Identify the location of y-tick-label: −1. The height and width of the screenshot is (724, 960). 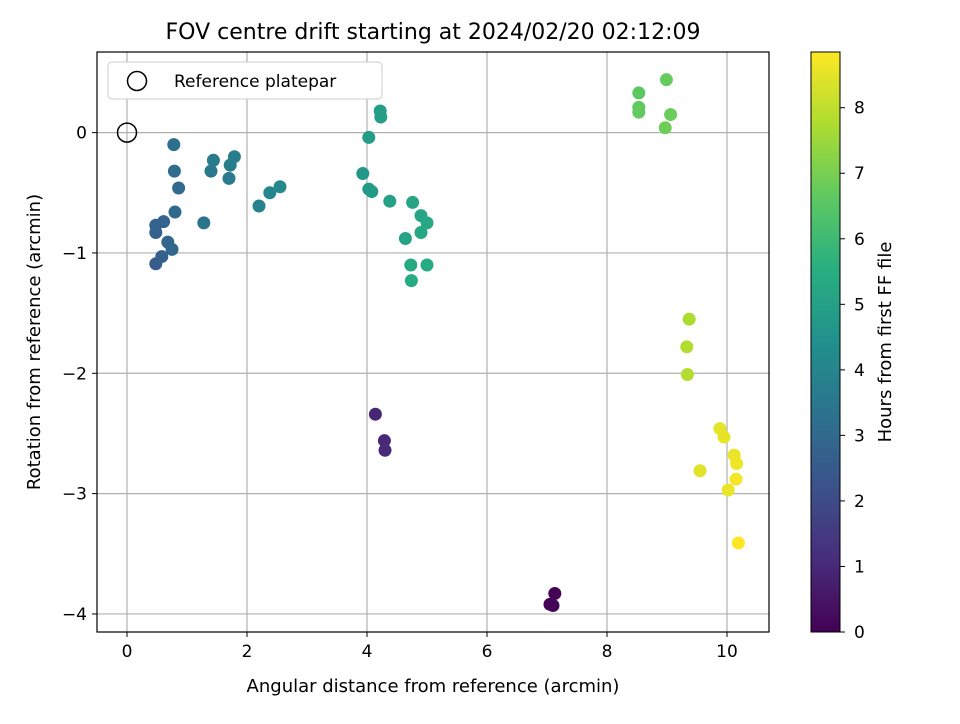
(74, 254).